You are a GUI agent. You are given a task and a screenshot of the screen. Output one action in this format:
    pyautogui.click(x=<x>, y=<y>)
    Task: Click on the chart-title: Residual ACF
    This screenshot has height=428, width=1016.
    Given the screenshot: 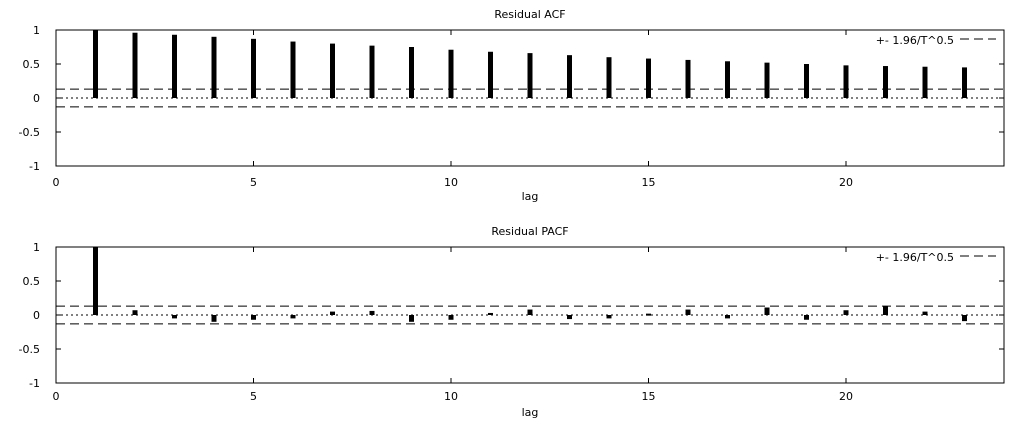 What is the action you would take?
    pyautogui.click(x=529, y=14)
    